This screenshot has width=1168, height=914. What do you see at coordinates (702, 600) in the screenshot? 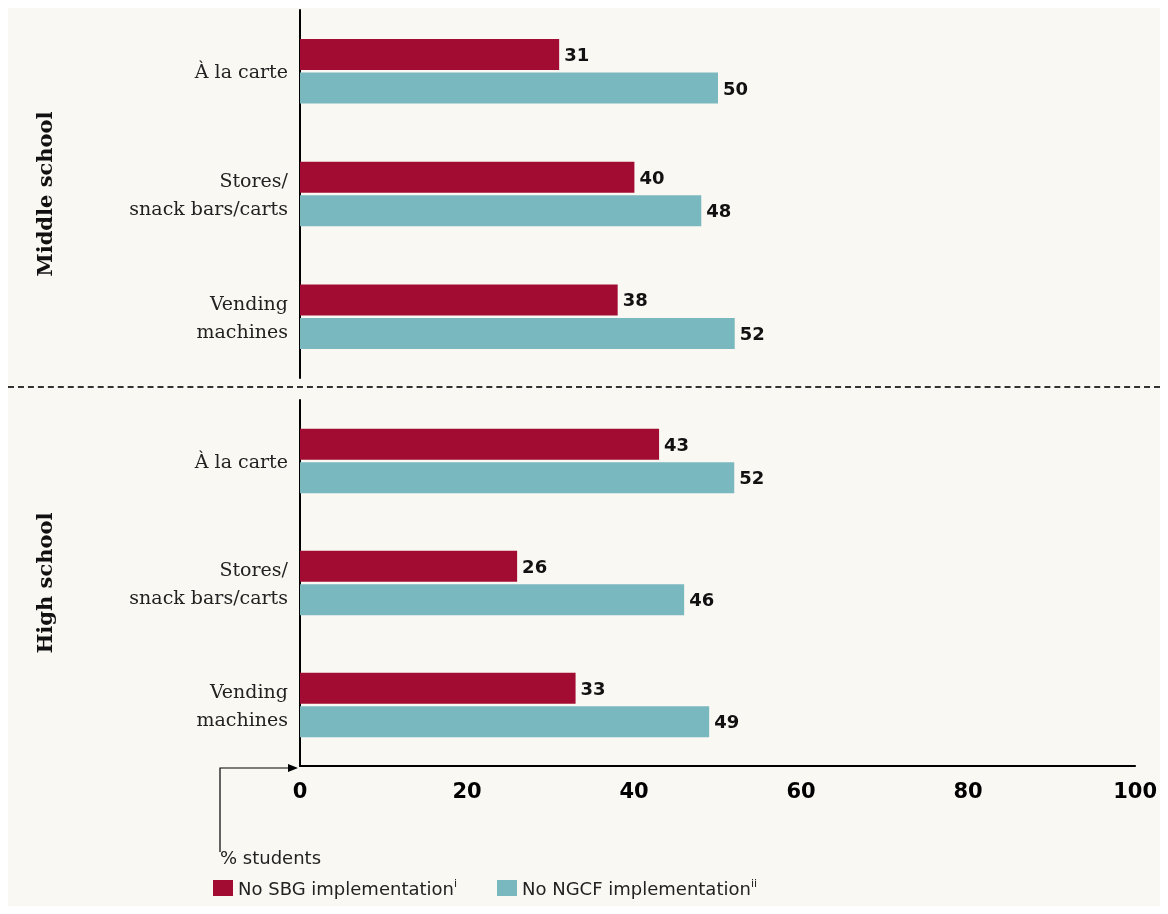
I see `data-label: 46` at bounding box center [702, 600].